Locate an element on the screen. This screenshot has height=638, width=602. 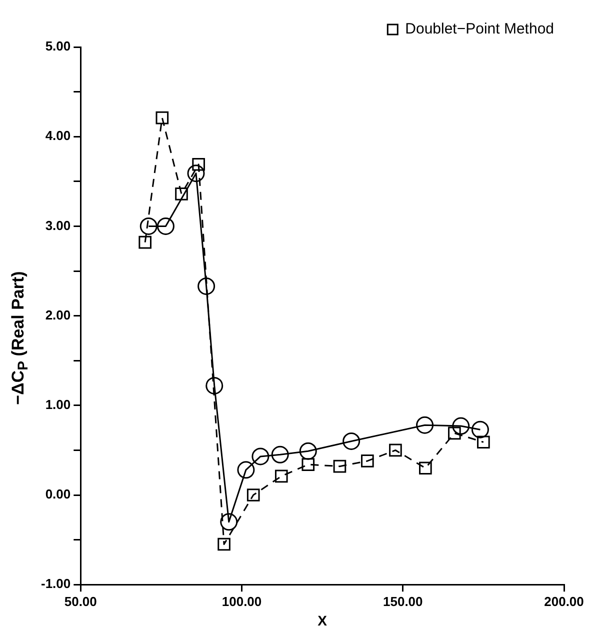
x-tick-label: 100.00 is located at coordinates (242, 601).